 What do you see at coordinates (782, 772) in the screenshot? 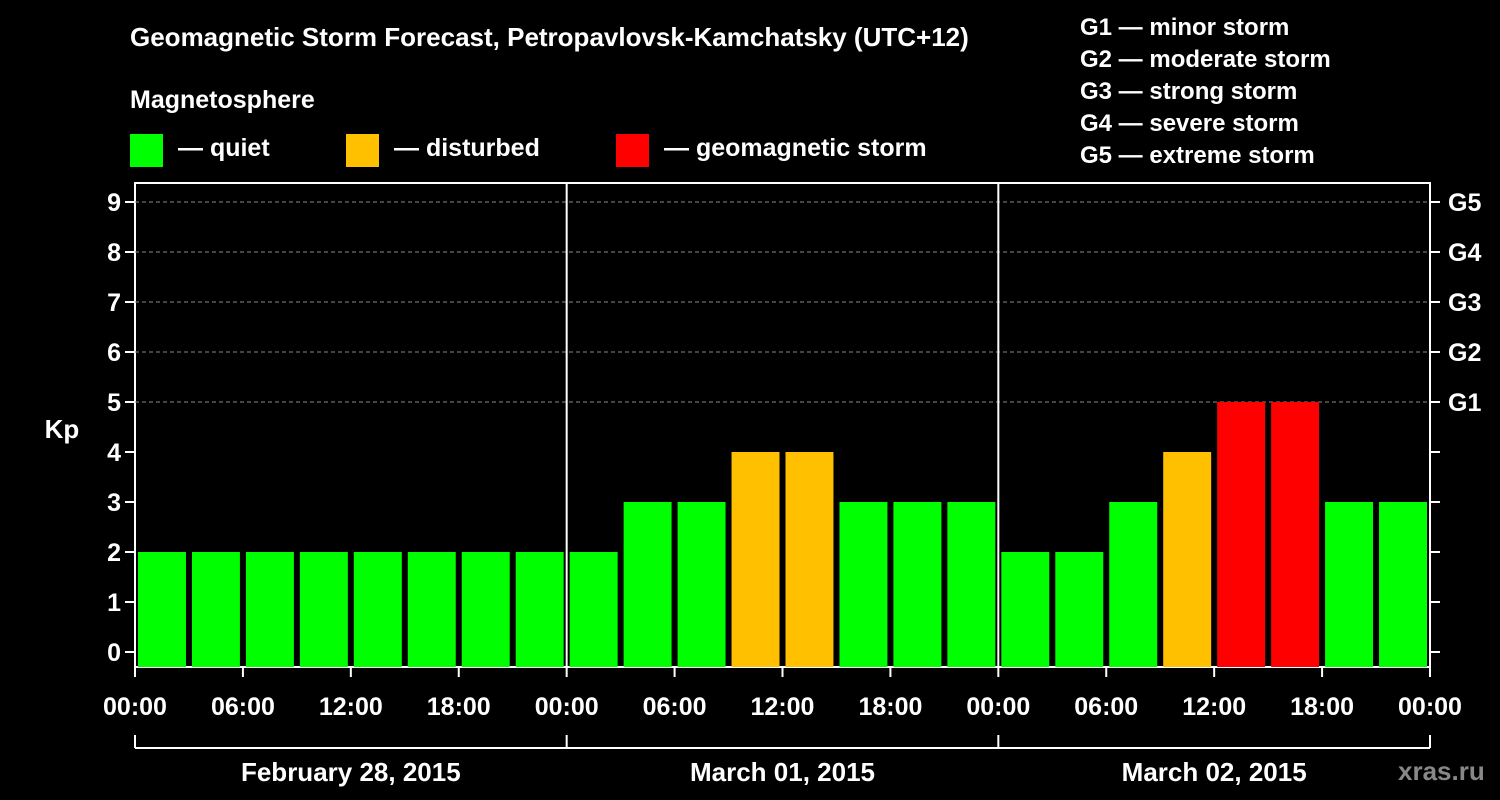
I see `day-label: March 01, 2015` at bounding box center [782, 772].